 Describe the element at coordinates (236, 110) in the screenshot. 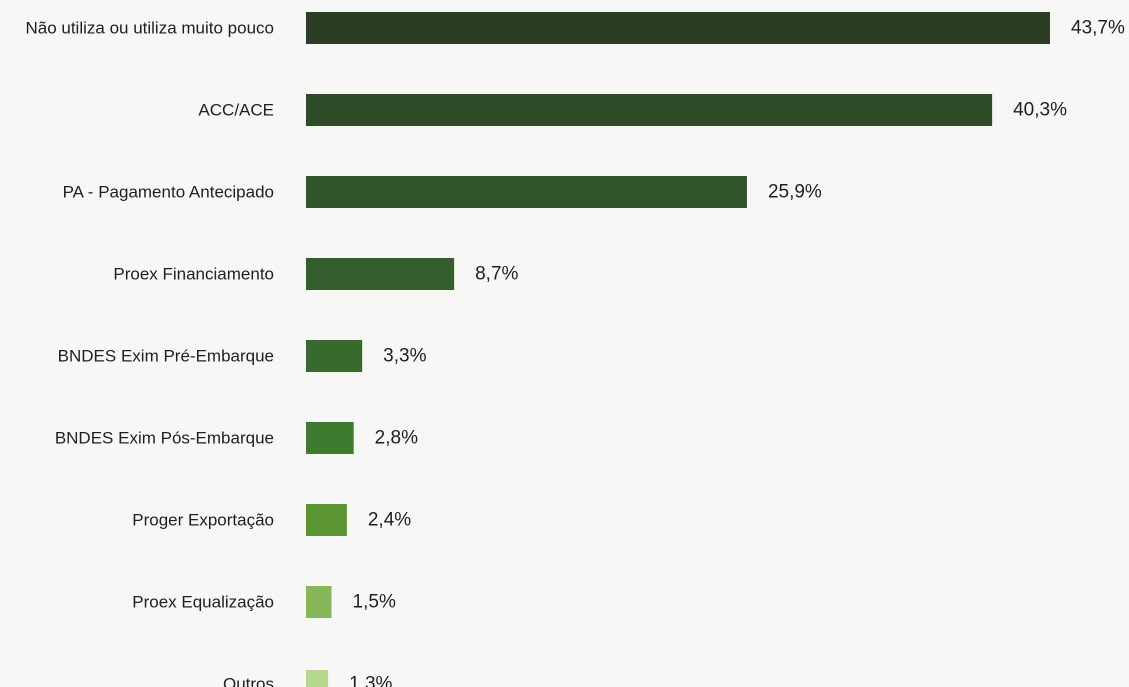

I see `category-label: ACC/ACE` at that location.